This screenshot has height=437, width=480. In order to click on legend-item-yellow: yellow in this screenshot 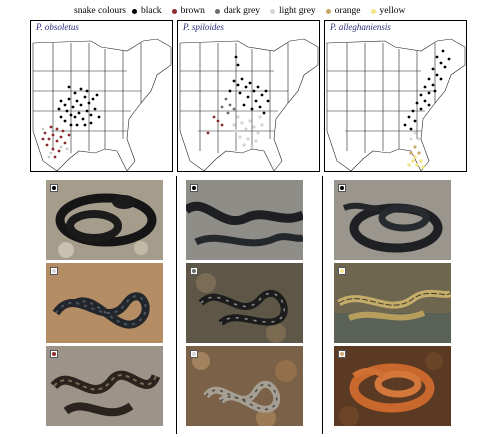, I will do `click(388, 11)`.